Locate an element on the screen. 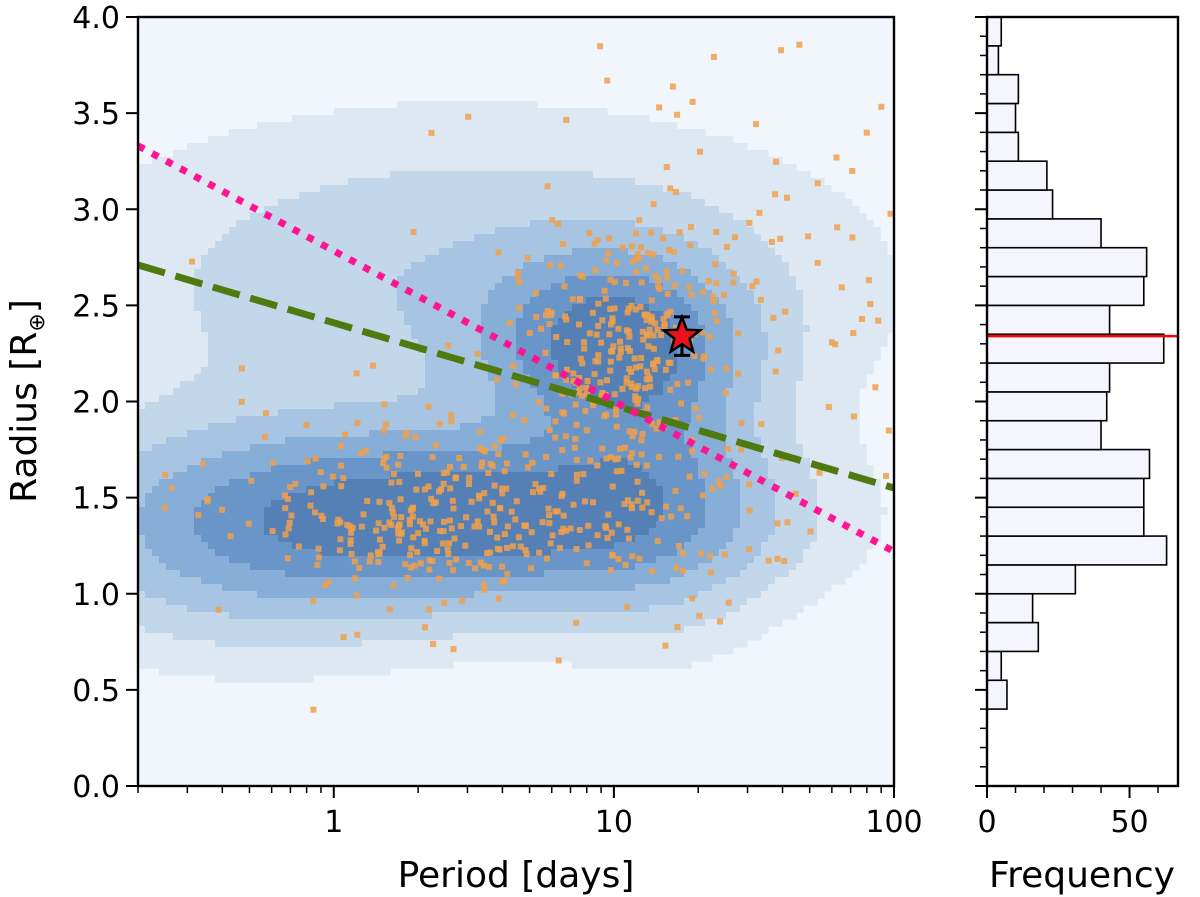  main-x-axis-label: Period [days] is located at coordinates (516, 875).